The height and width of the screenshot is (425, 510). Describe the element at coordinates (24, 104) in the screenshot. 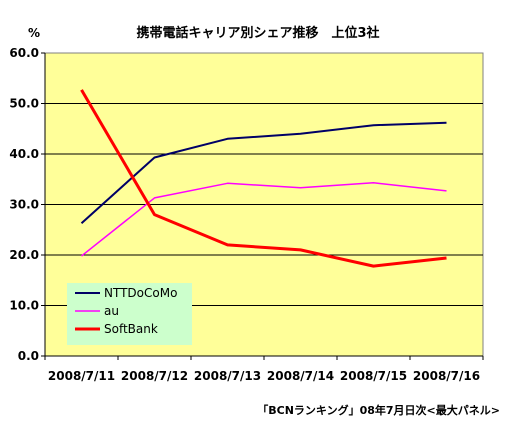

I see `y-tick-label: 50.0` at that location.